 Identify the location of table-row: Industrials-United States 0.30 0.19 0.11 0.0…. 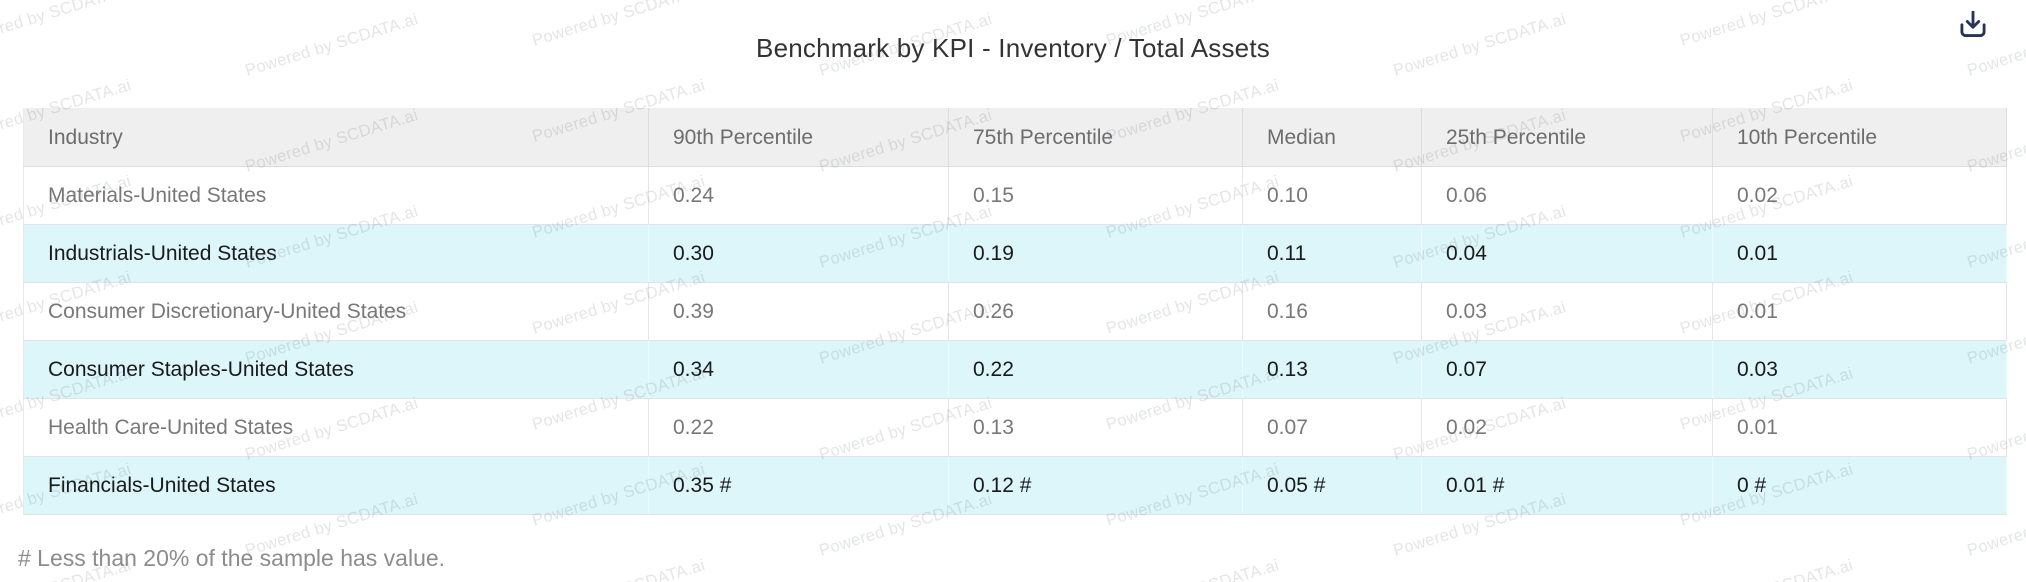
(1015, 253).